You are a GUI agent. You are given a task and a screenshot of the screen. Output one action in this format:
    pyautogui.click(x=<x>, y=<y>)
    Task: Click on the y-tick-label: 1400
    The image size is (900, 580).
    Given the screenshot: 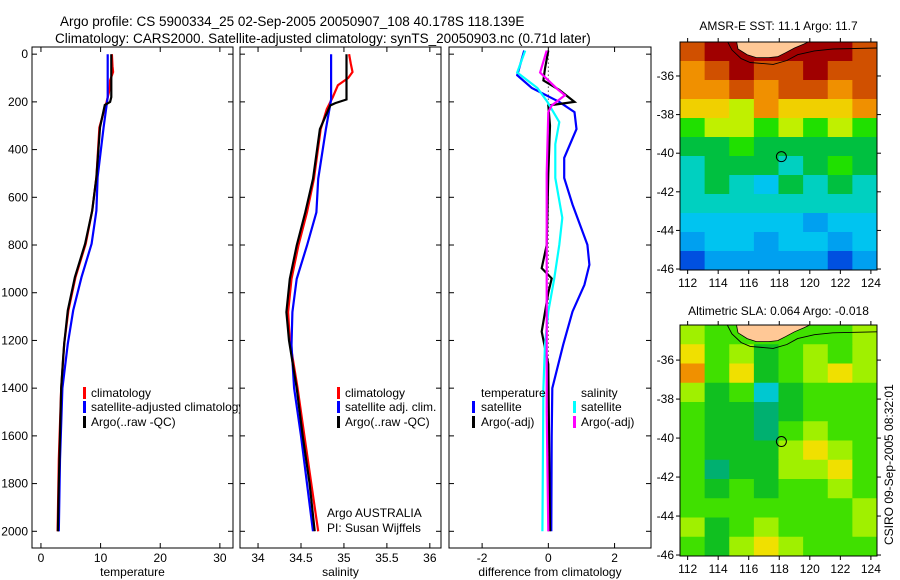 What is the action you would take?
    pyautogui.click(x=14, y=388)
    